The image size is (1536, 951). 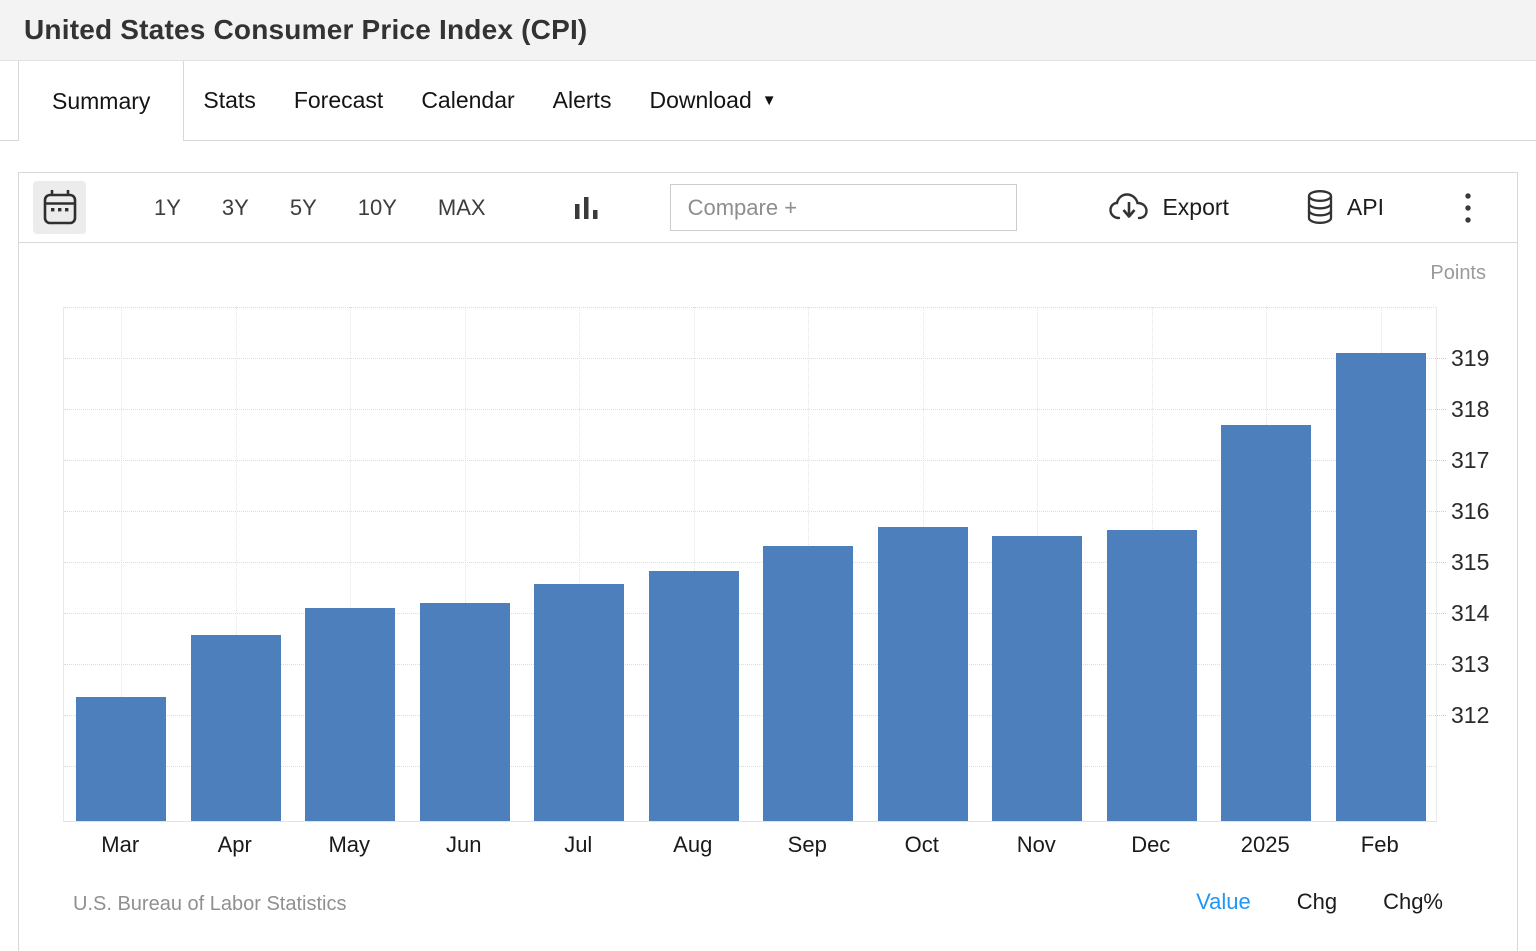 I want to click on bar-jun, so click(x=464, y=711).